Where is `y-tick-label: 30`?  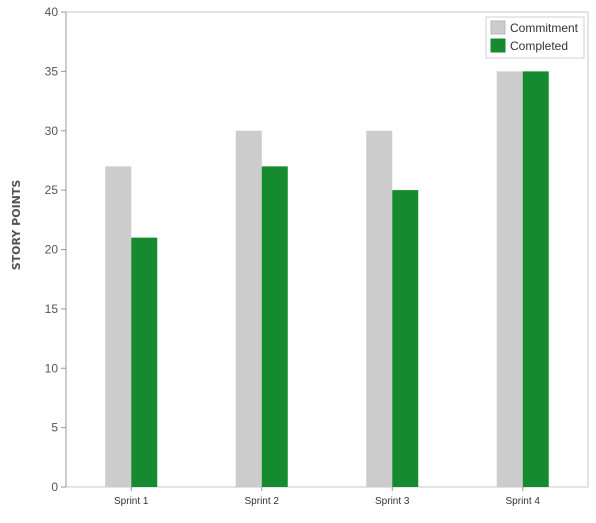 y-tick-label: 30 is located at coordinates (52, 131).